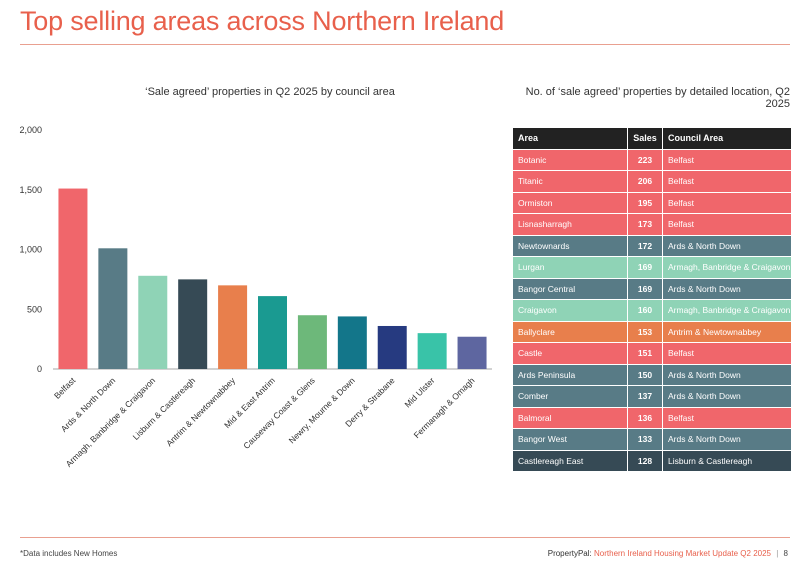 The width and height of the screenshot is (800, 562). Describe the element at coordinates (570, 138) in the screenshot. I see `header-area: Area` at that location.